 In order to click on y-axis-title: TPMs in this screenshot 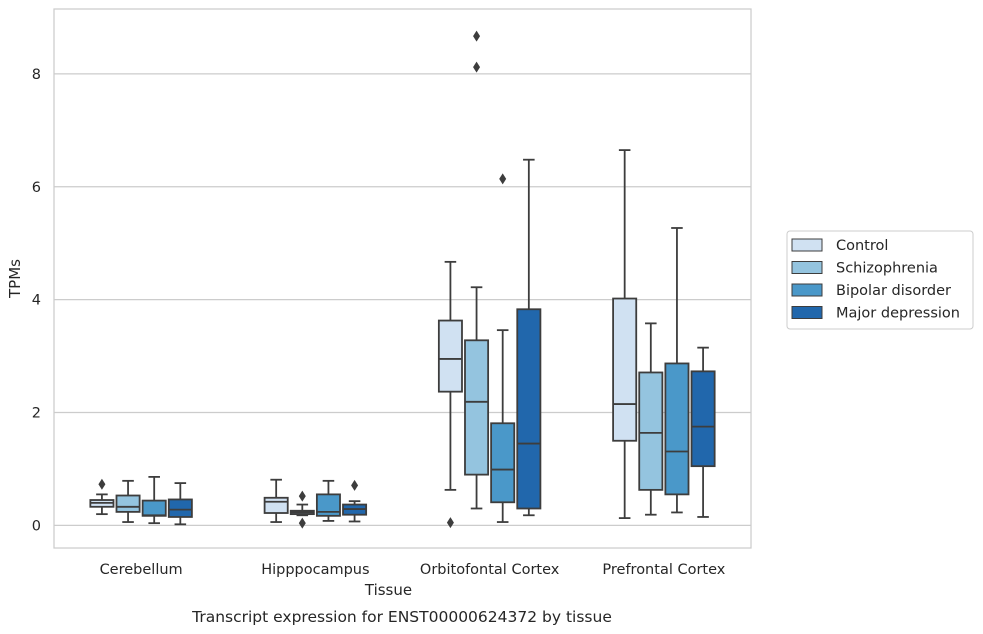, I will do `click(15, 279)`.